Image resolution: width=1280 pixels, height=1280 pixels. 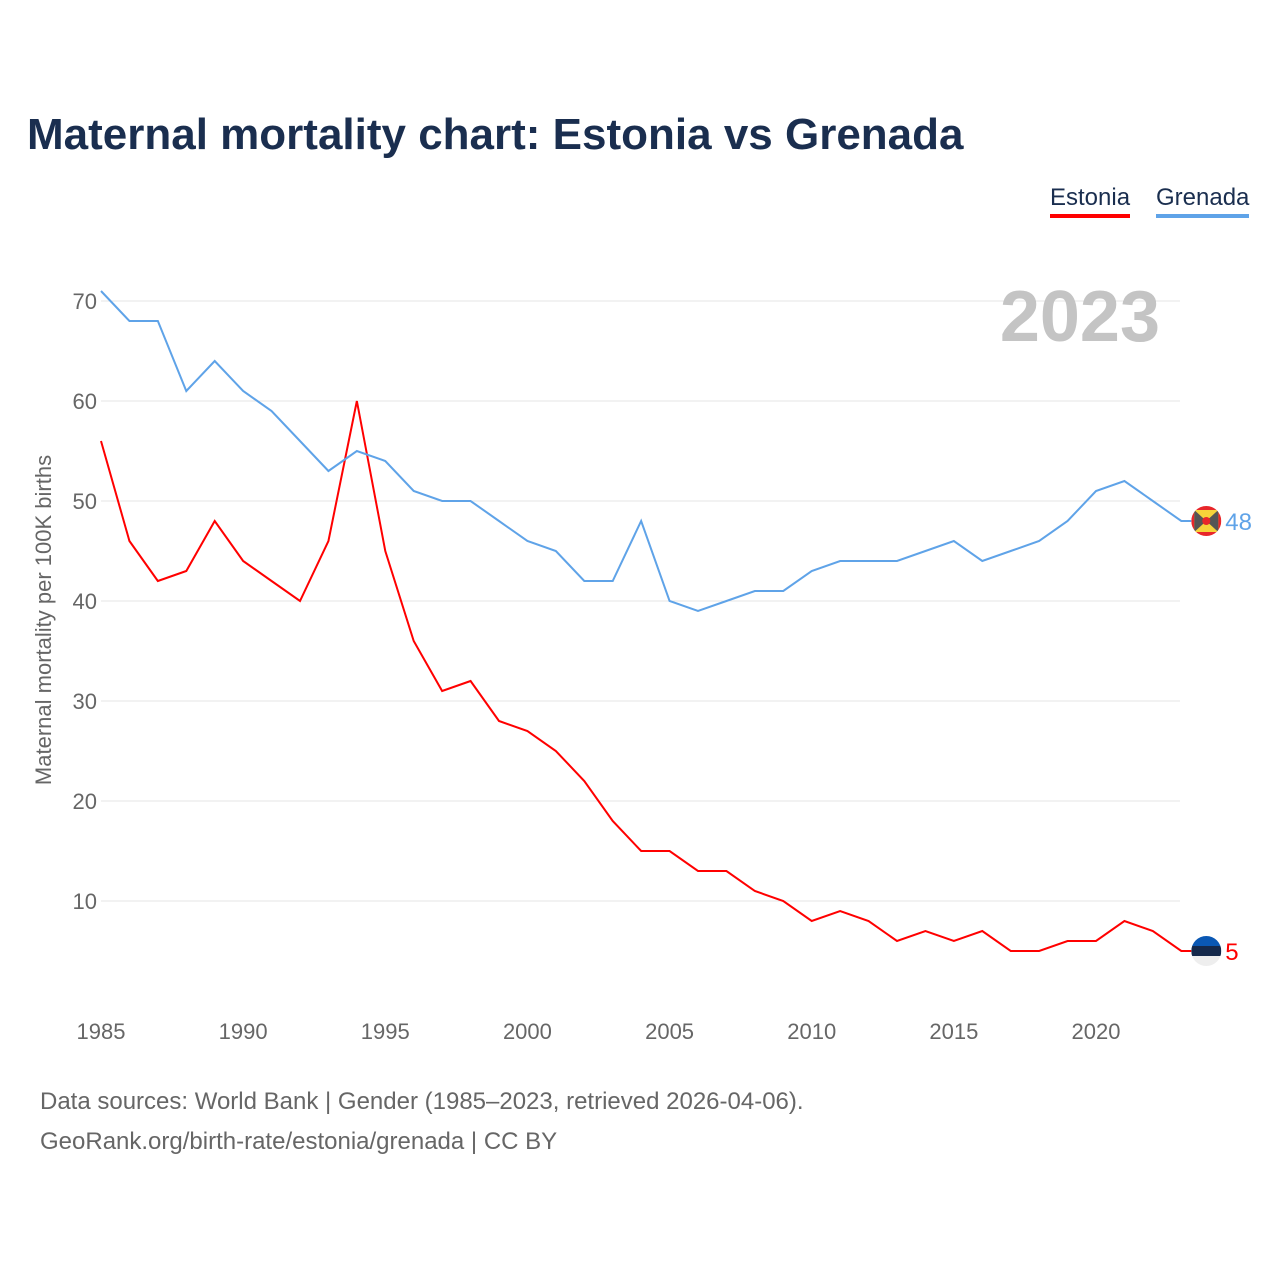 What do you see at coordinates (1080, 317) in the screenshot?
I see `year-label: 2023` at bounding box center [1080, 317].